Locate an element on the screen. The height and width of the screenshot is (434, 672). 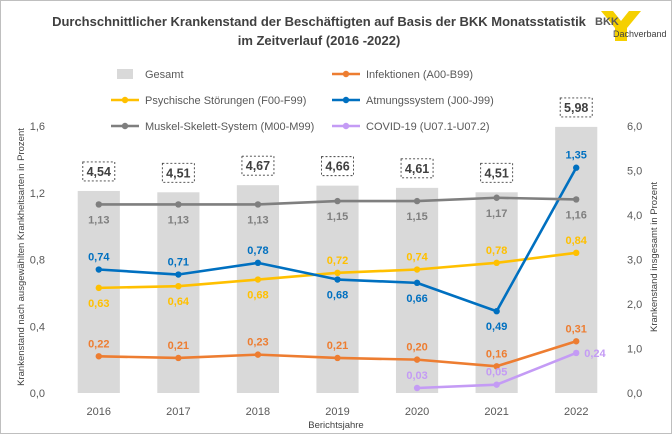
series-data-label: 1,16 is located at coordinates (576, 215).